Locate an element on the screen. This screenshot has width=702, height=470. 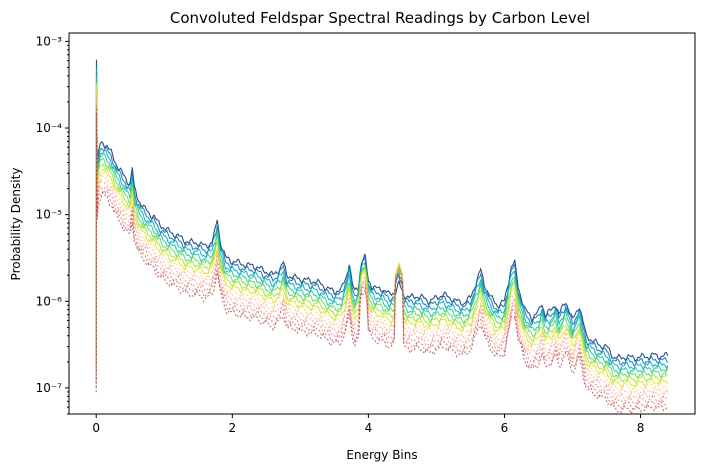
y-tick-label: 10⁻⁷ is located at coordinates (49, 388).